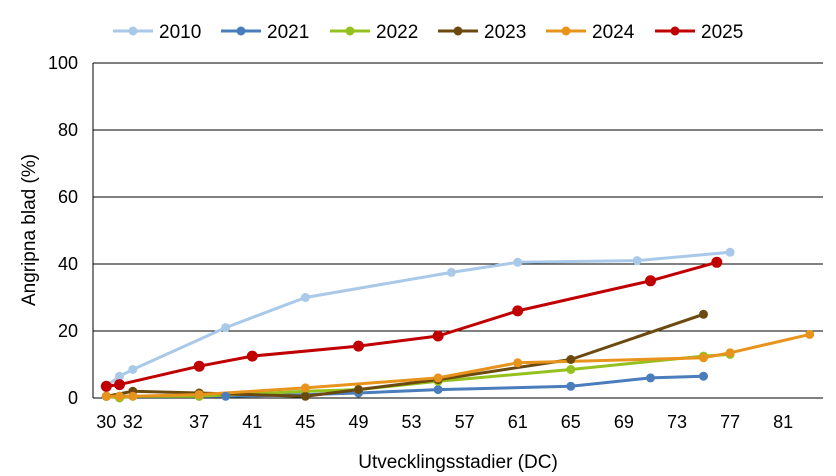 This screenshot has width=836, height=476. I want to click on x-tick-label: 37, so click(199, 422).